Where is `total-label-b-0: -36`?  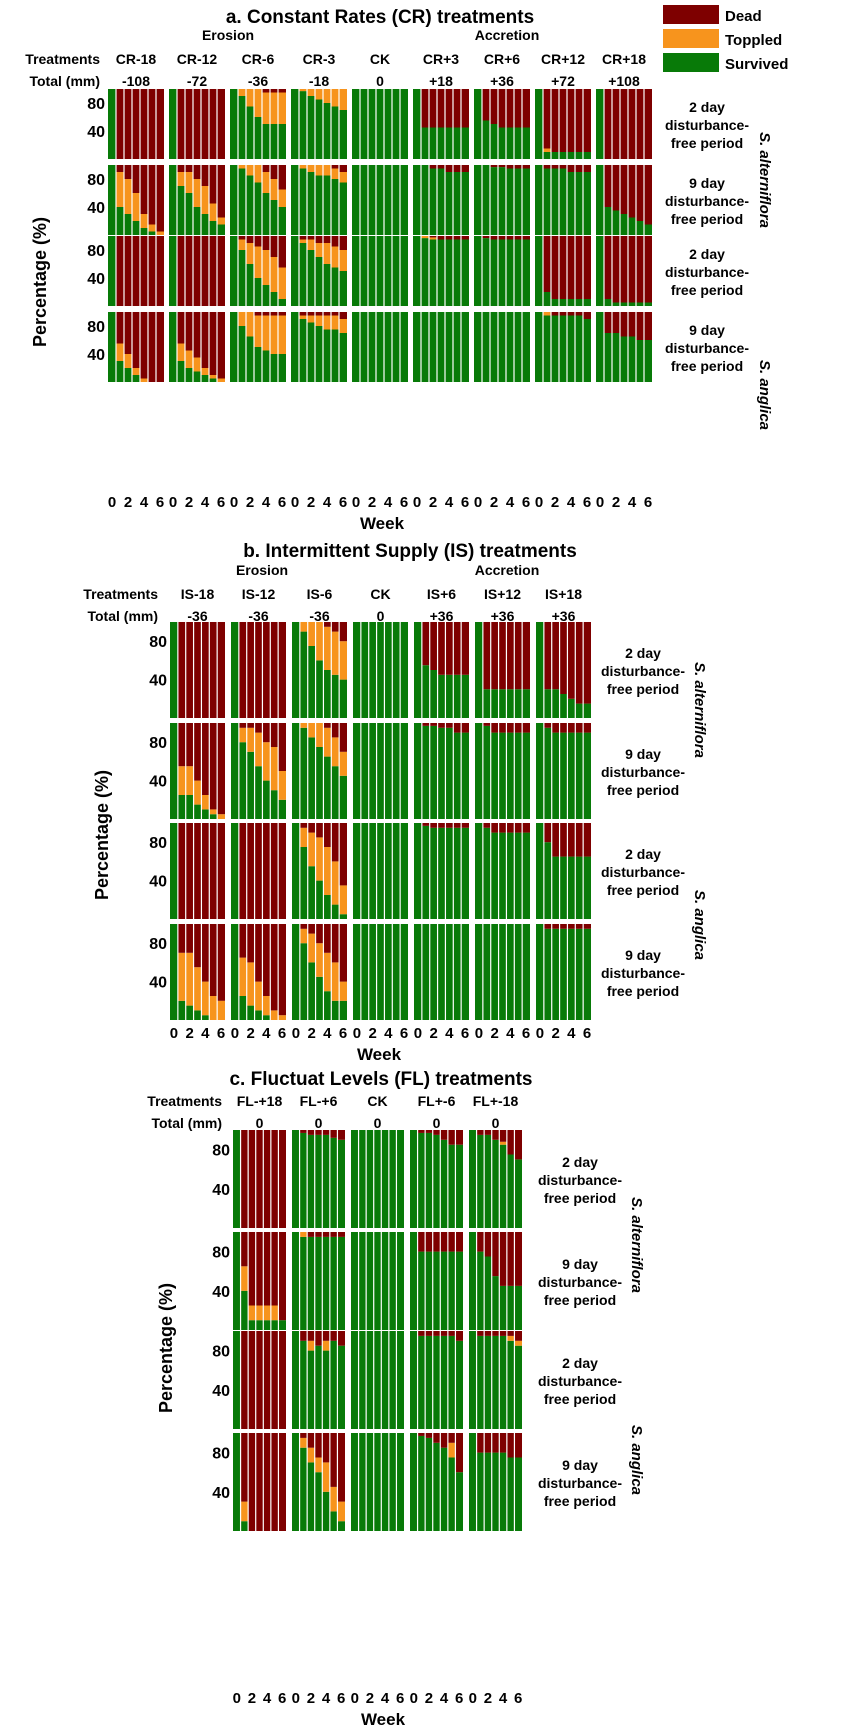
total-label-b-0: -36 is located at coordinates (197, 616).